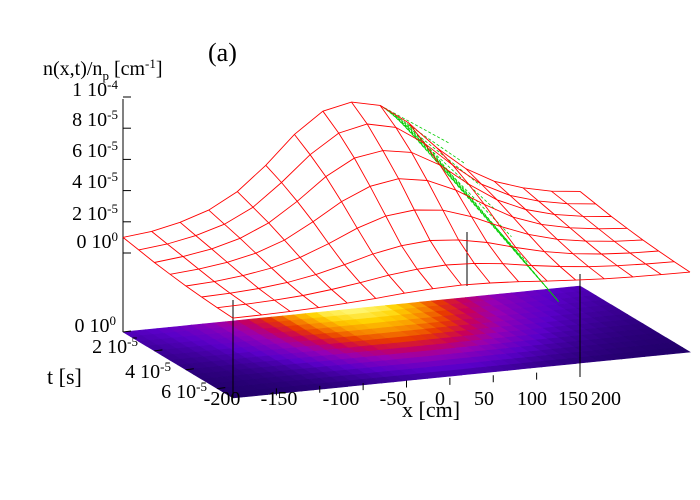  Describe the element at coordinates (95, 150) in the screenshot. I see `z-tick-label: 6 10-5` at that location.